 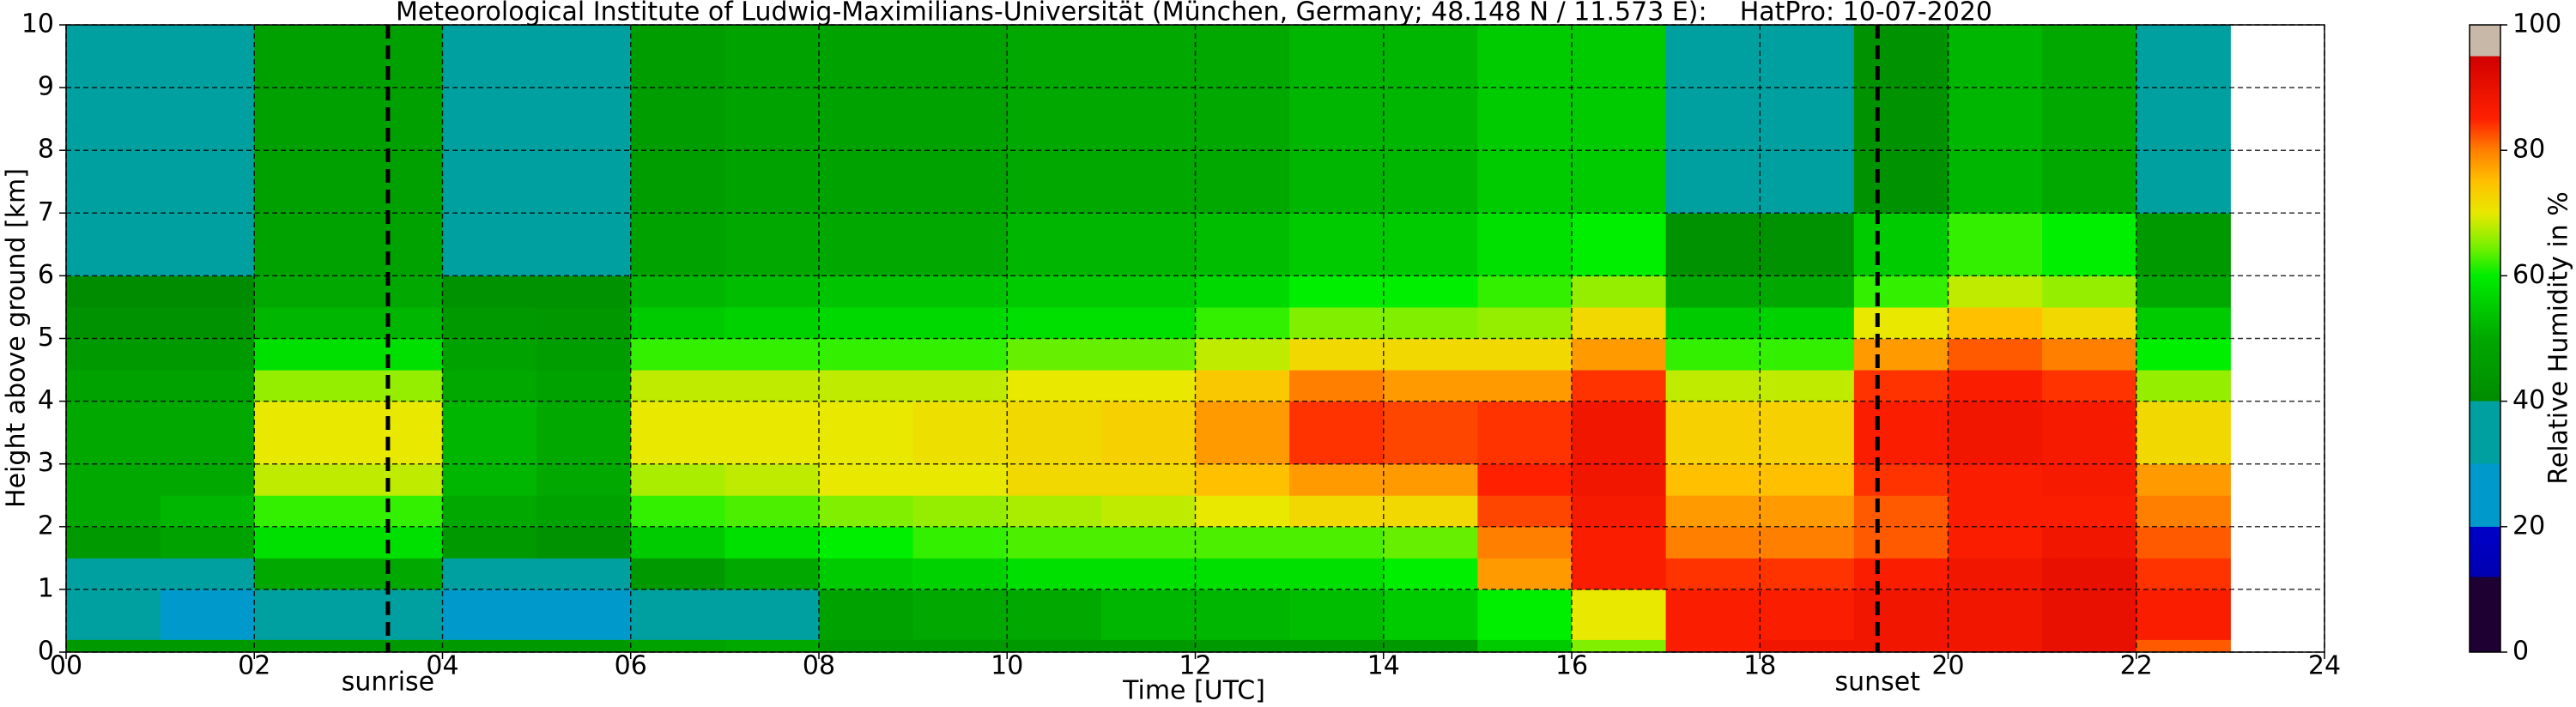 I want to click on x-tick-label: 14, so click(x=1383, y=666).